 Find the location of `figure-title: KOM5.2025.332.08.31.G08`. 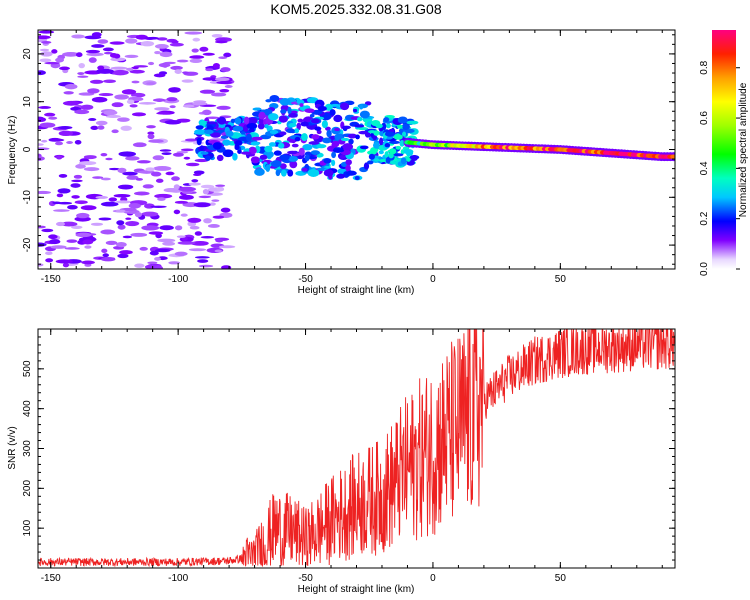

figure-title: KOM5.2025.332.08.31.G08 is located at coordinates (355, 9).